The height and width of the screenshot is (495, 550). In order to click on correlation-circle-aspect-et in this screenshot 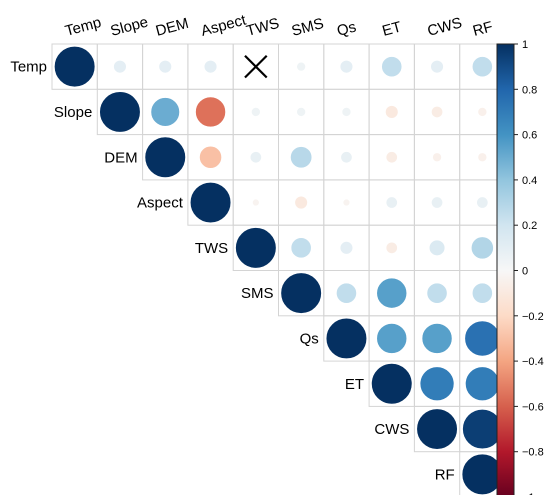, I will do `click(391, 202)`.